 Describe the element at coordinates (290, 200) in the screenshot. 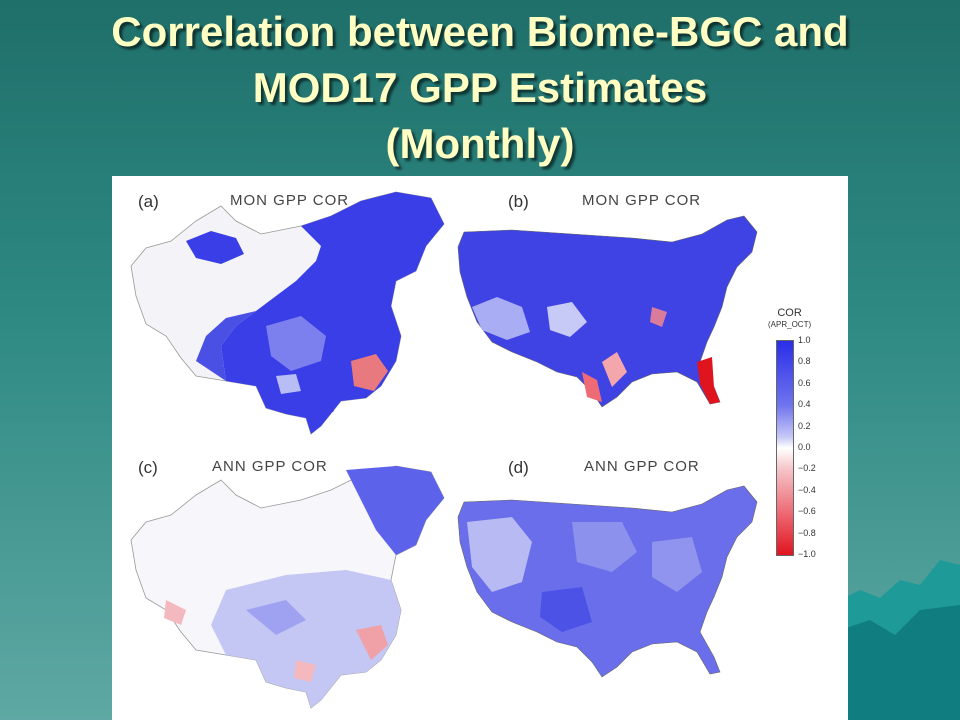

I see `panel-a-title: MON GPP COR` at that location.